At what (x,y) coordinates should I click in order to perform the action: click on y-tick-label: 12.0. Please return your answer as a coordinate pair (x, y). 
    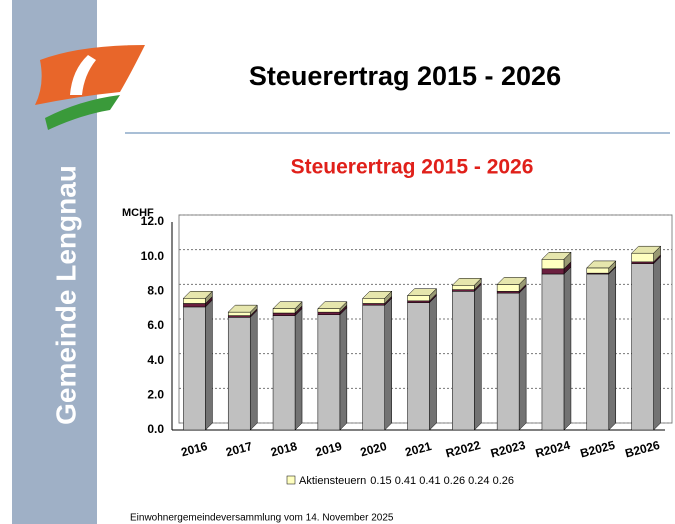
    Looking at the image, I should click on (153, 221).